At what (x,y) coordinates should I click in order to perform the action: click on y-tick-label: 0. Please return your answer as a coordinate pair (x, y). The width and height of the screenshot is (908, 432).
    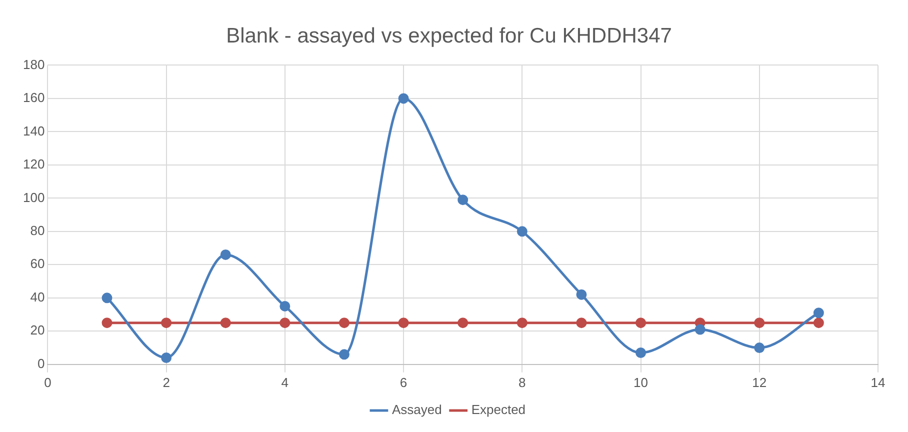
    Looking at the image, I should click on (41, 363).